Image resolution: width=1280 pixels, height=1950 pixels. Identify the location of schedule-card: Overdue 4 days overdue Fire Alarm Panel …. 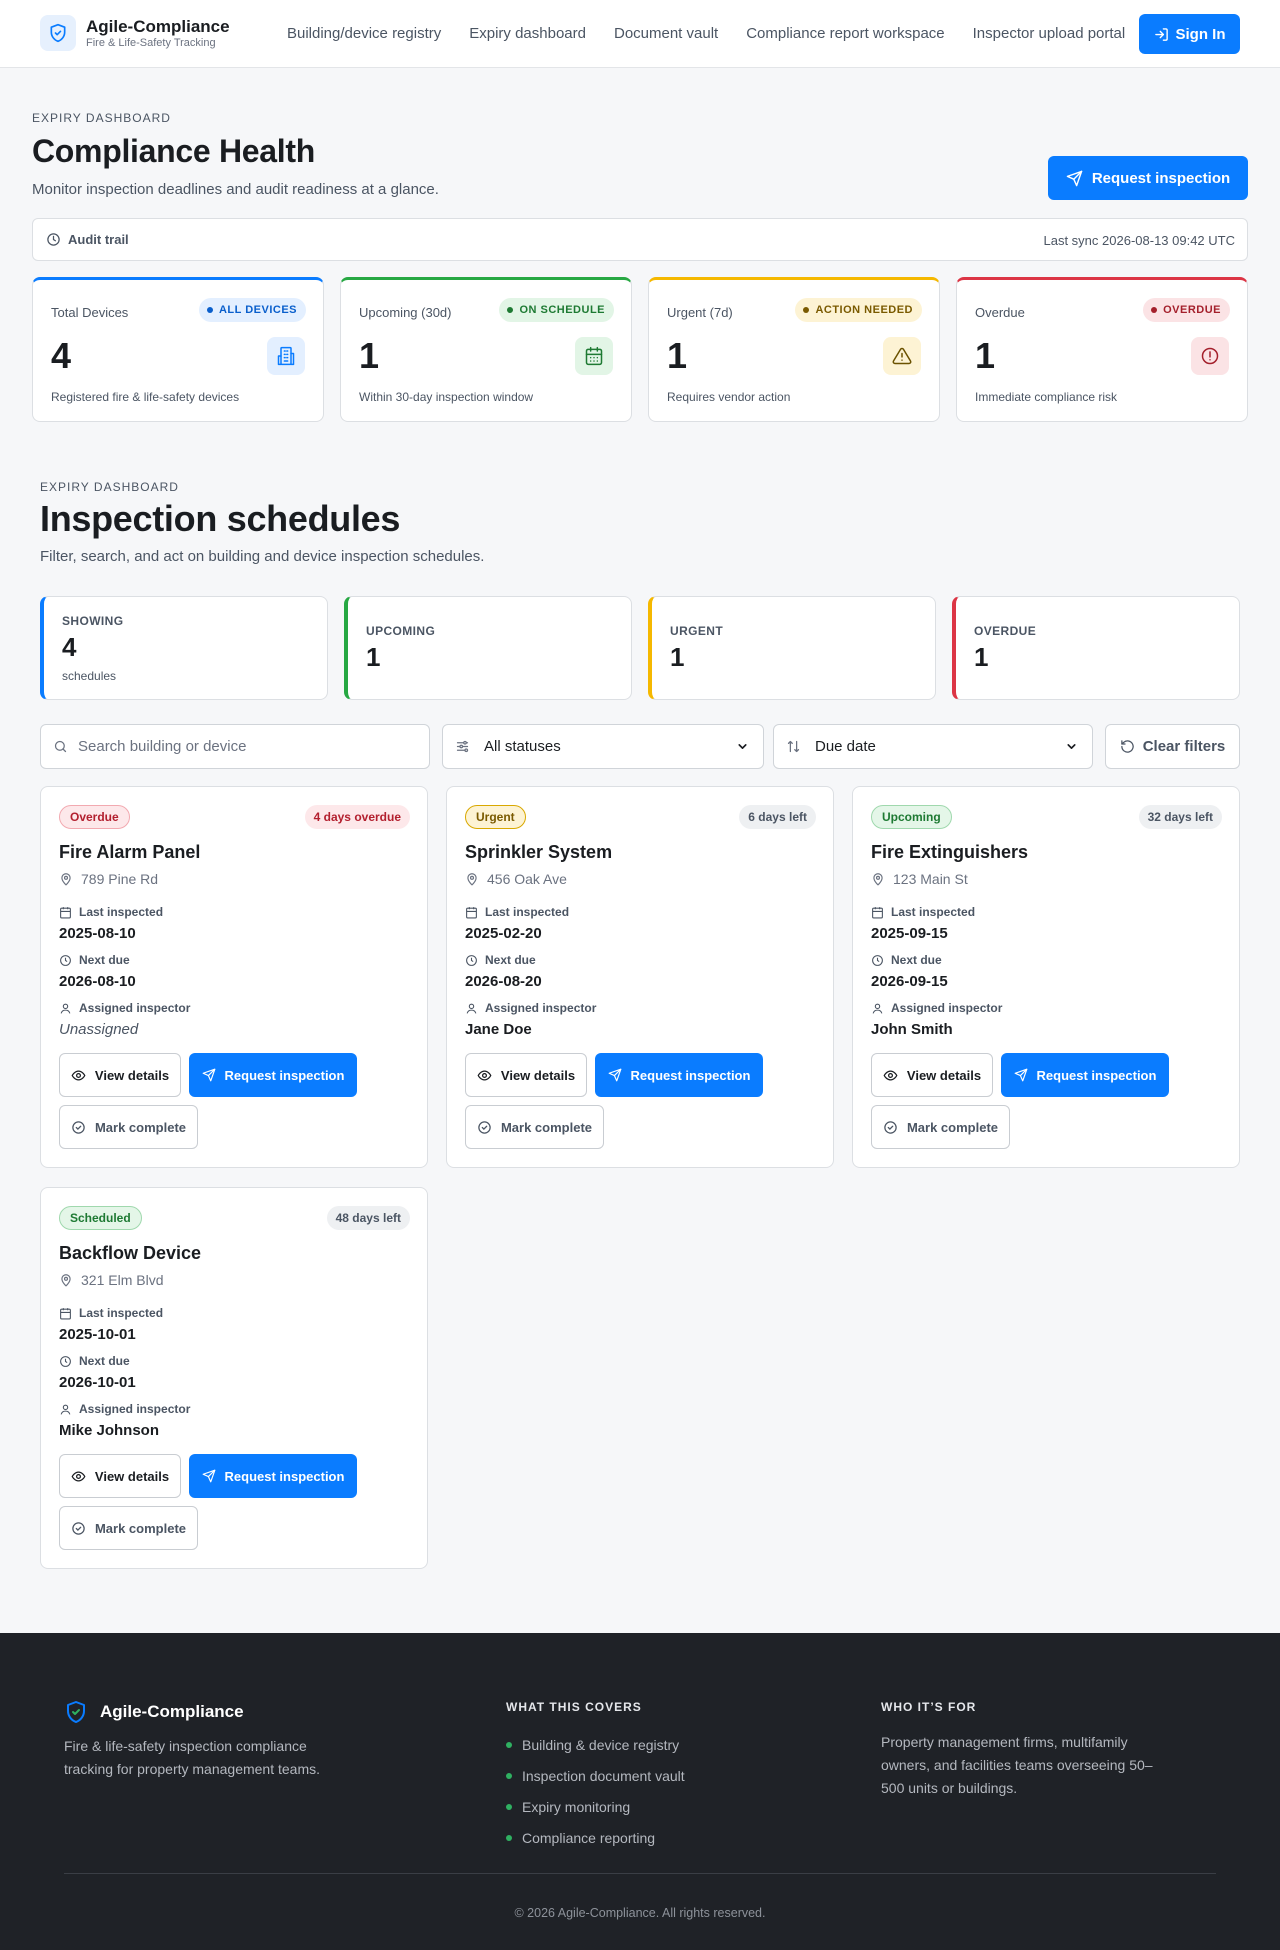
(234, 977).